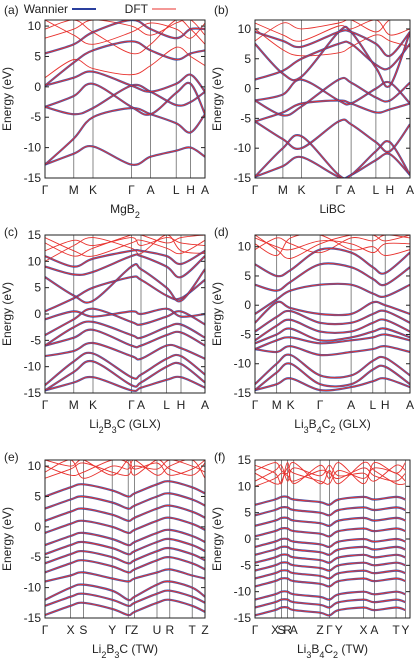 The image size is (415, 665). I want to click on material-text: (GLX), so click(352, 424).